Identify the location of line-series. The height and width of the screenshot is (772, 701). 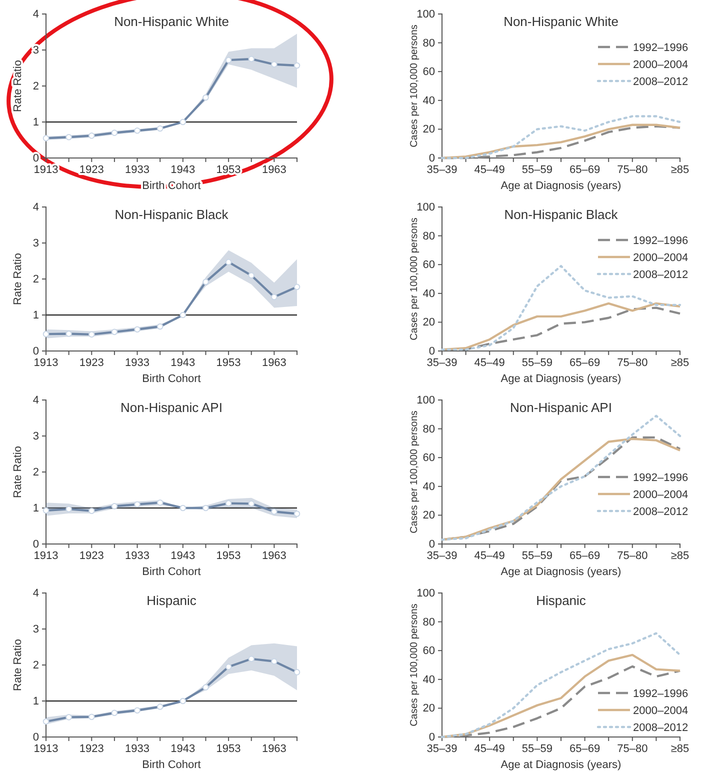
(561, 137).